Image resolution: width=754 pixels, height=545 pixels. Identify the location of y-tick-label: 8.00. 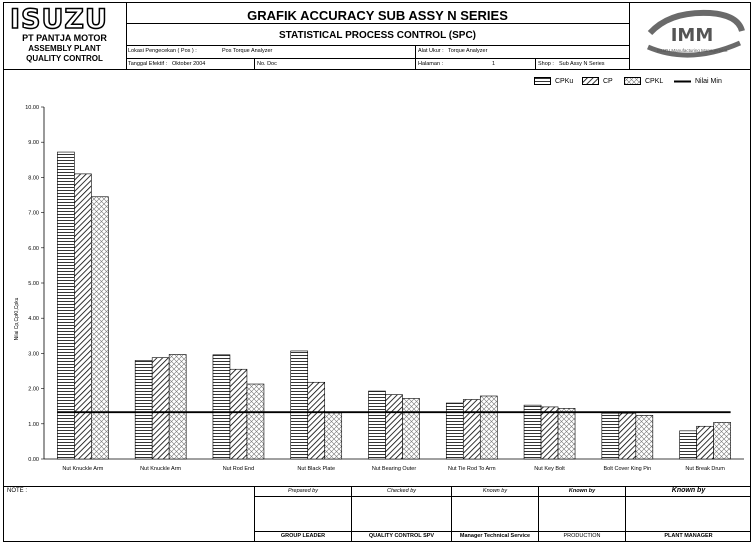
(33, 178).